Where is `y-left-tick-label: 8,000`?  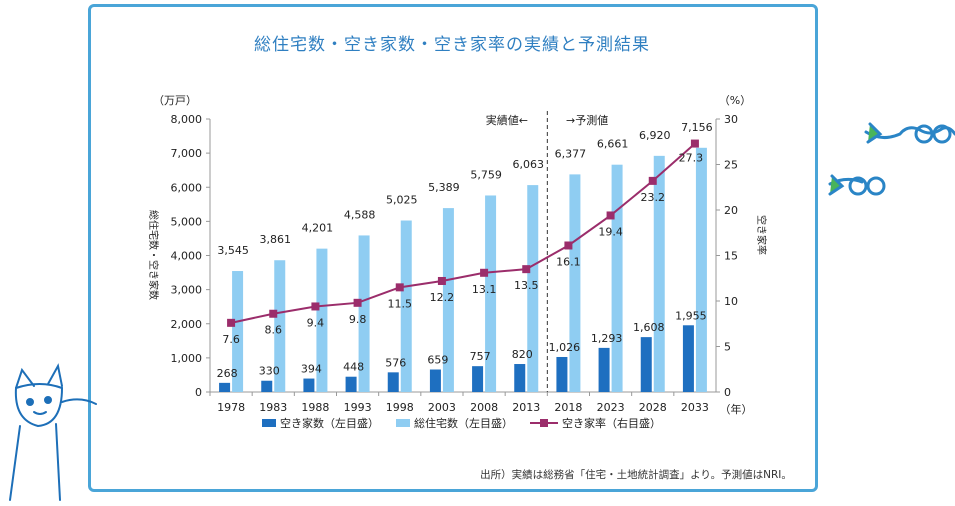 y-left-tick-label: 8,000 is located at coordinates (187, 119).